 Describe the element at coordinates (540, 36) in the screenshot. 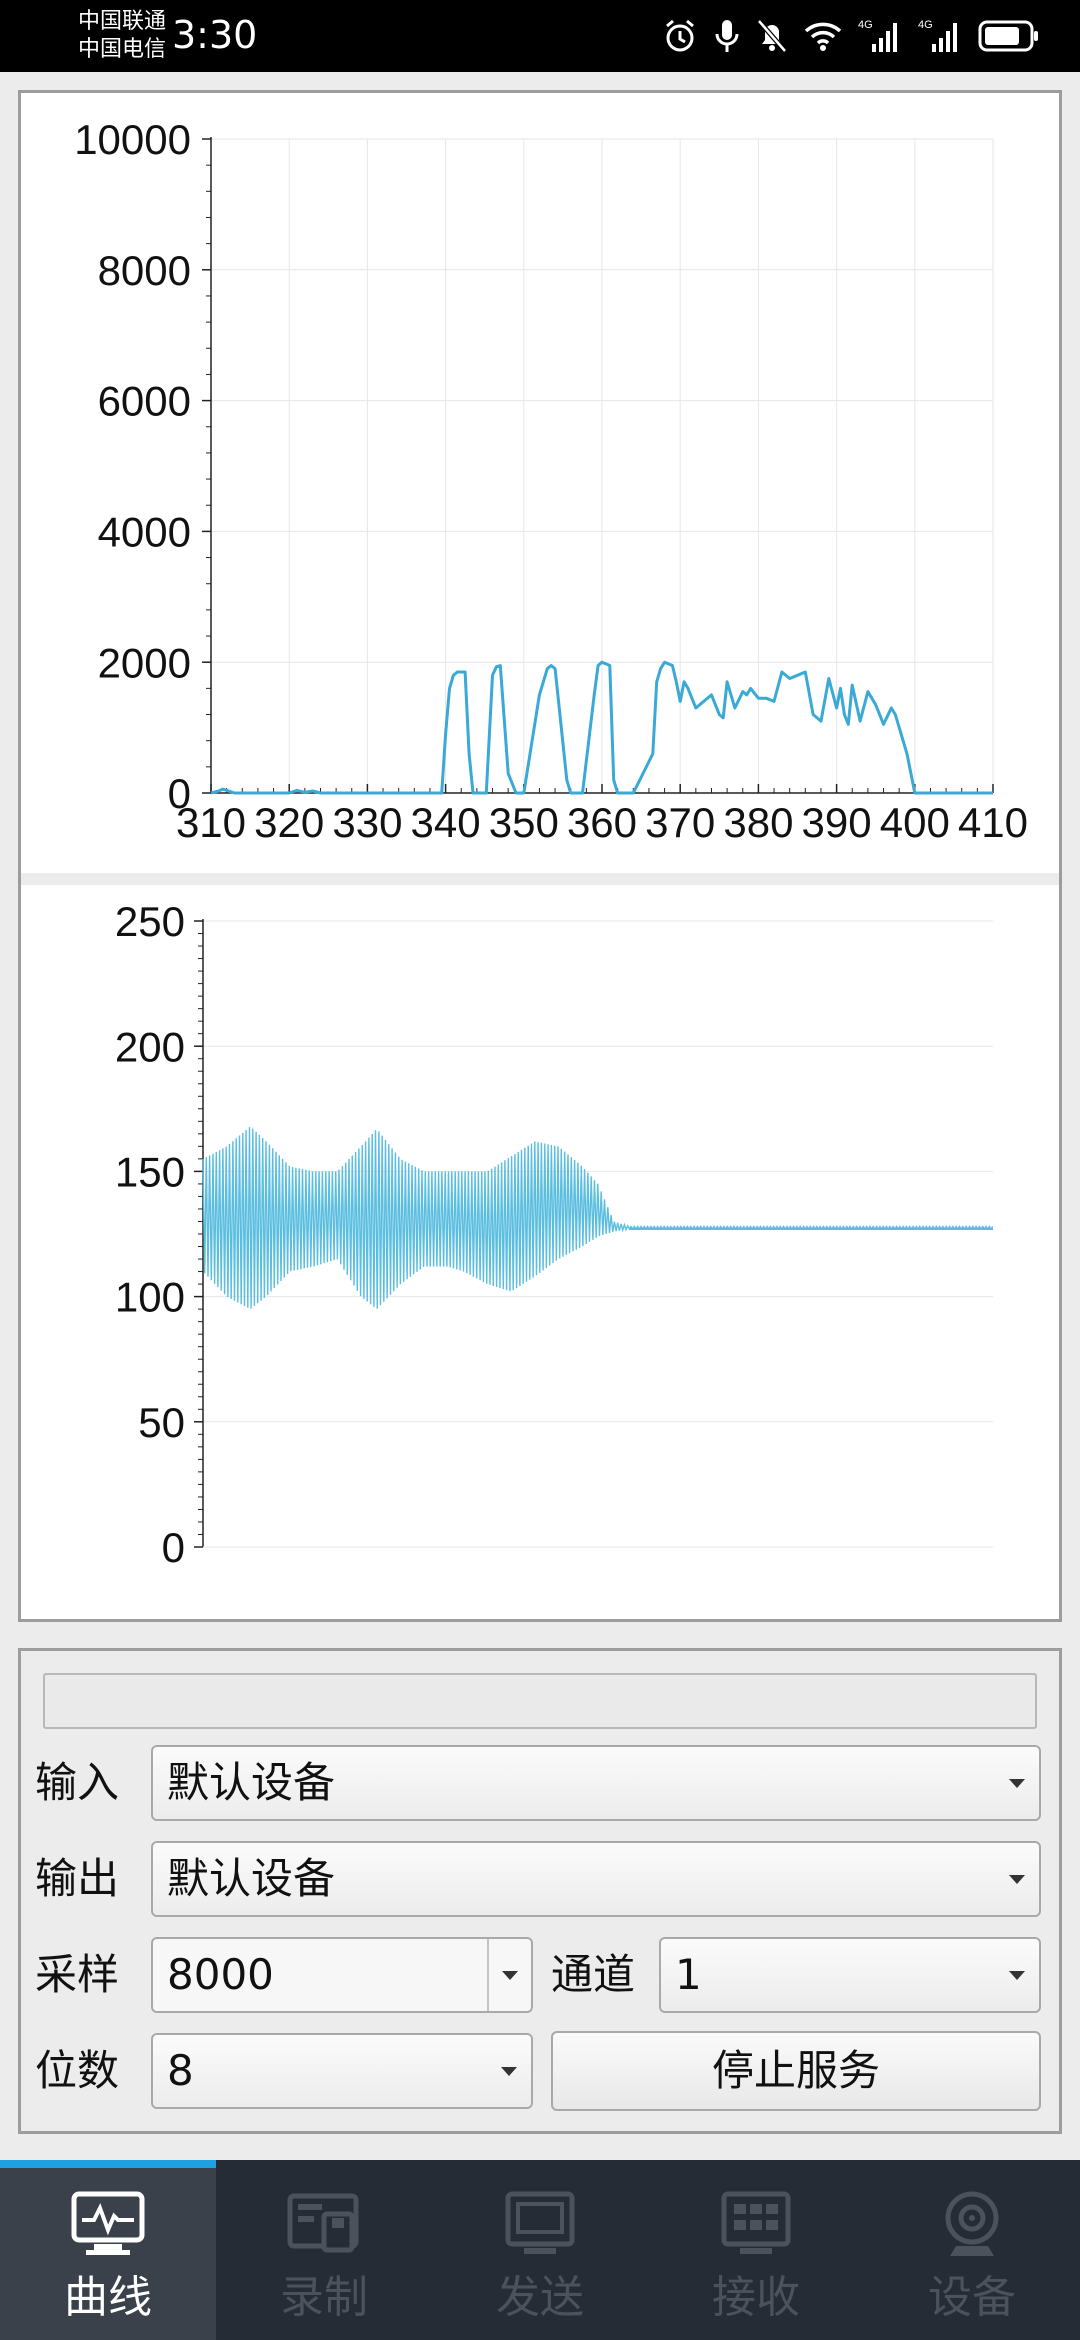

I see `status-bar: 中国联通 中国电信 3:30 4G` at that location.